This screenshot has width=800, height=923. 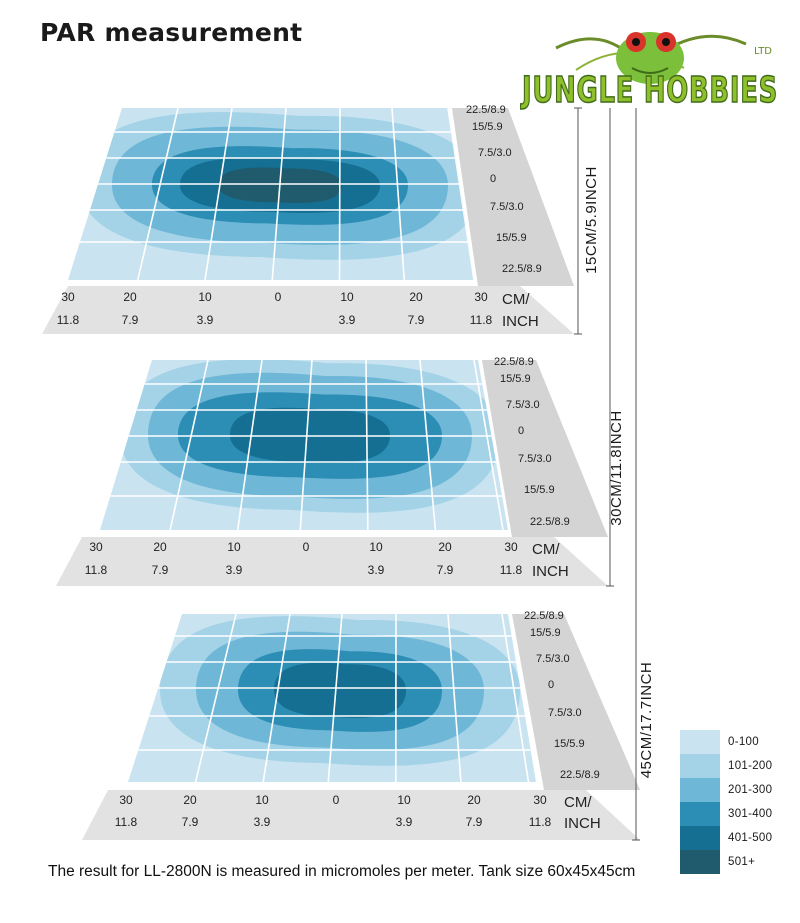 What do you see at coordinates (591, 220) in the screenshot?
I see `depth-label-15cm: 15CM/5.9INCH` at bounding box center [591, 220].